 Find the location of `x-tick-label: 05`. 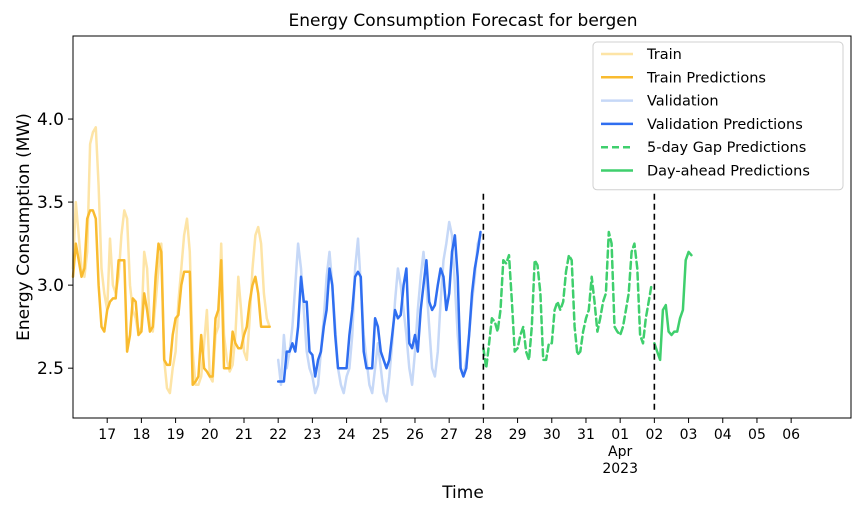

x-tick-label: 05 is located at coordinates (757, 435).